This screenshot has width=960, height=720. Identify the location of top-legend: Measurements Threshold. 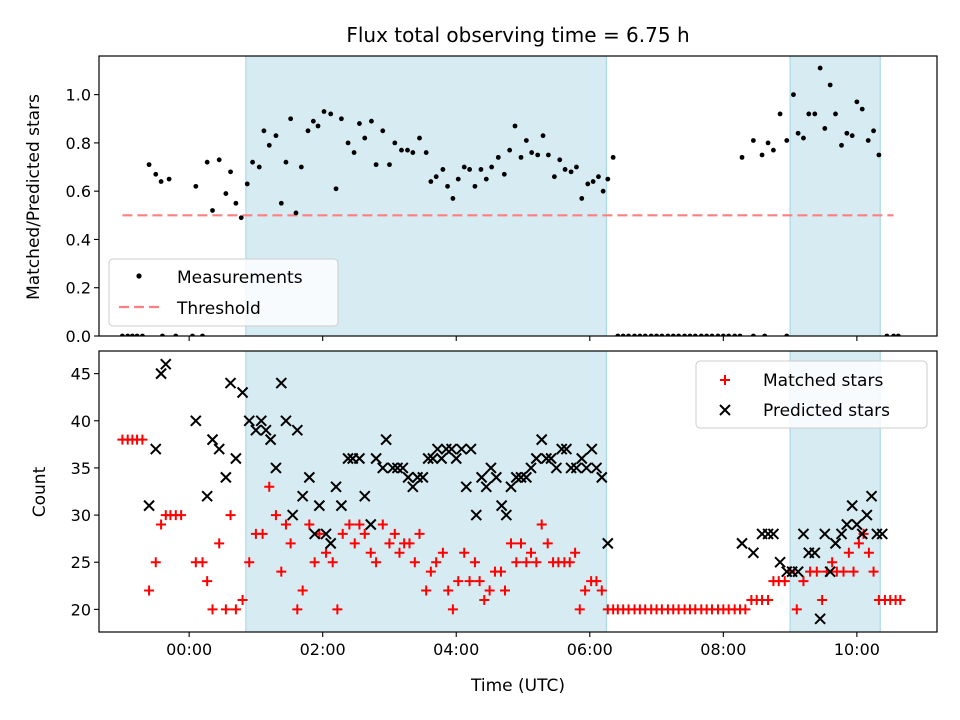
(223, 292).